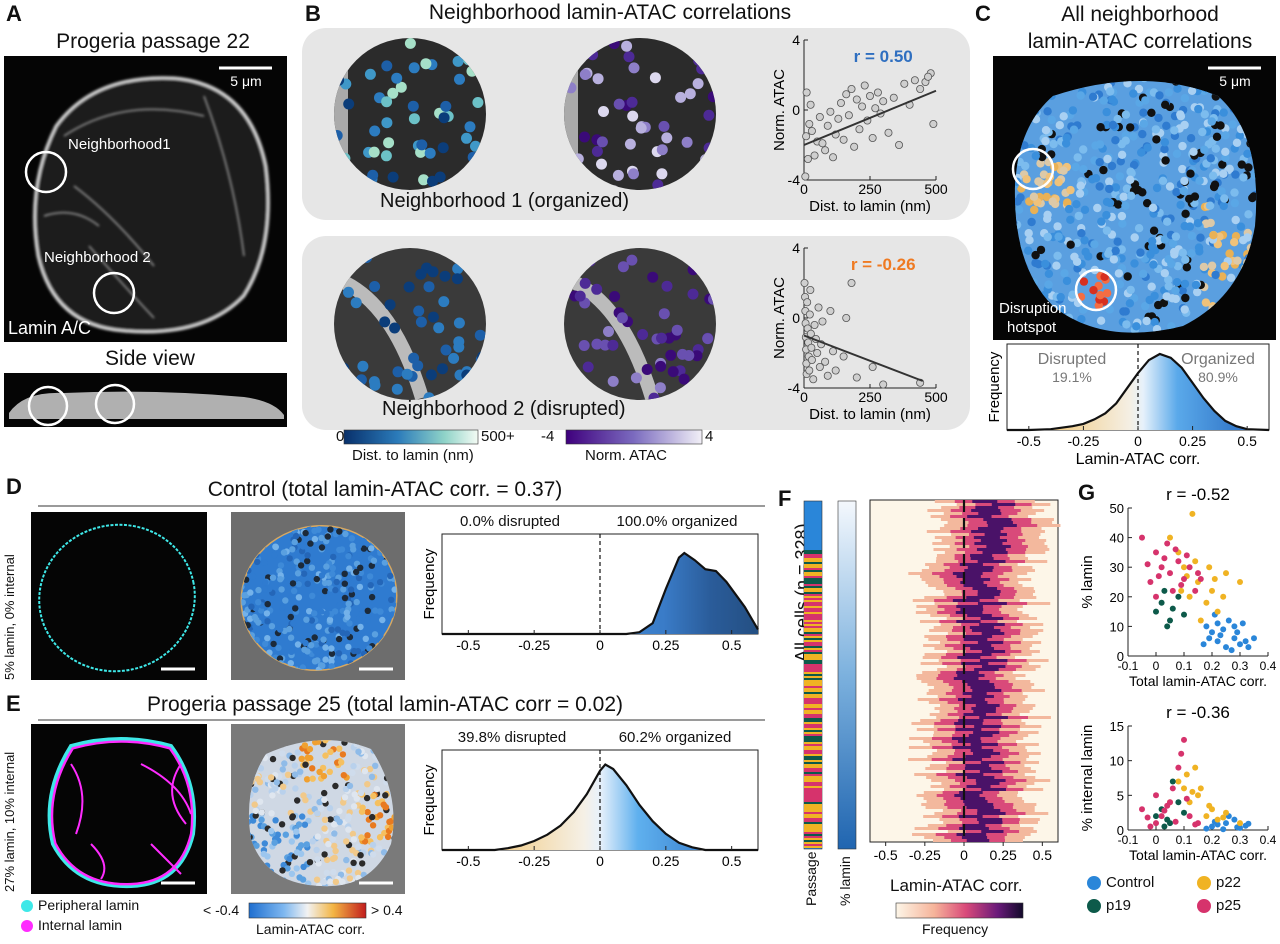  I want to click on neighborhood2-circle, so click(114, 293).